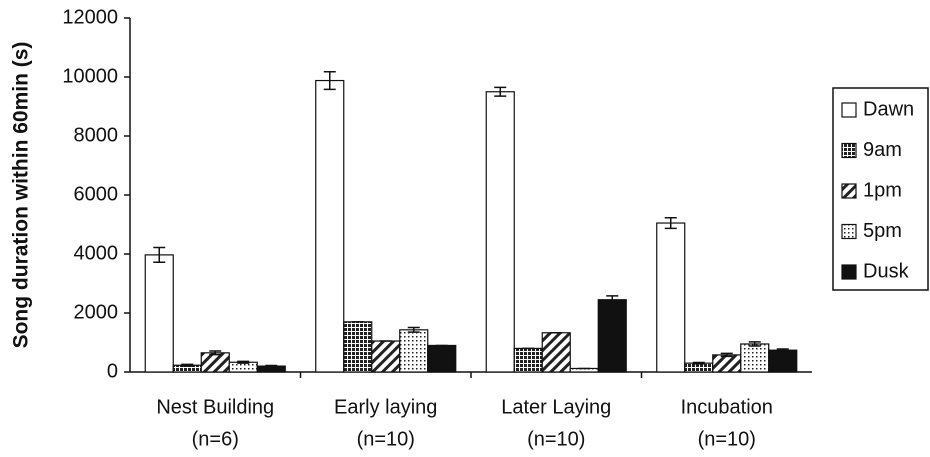 The image size is (930, 457). I want to click on y-tick-label: 10000, so click(90, 76).